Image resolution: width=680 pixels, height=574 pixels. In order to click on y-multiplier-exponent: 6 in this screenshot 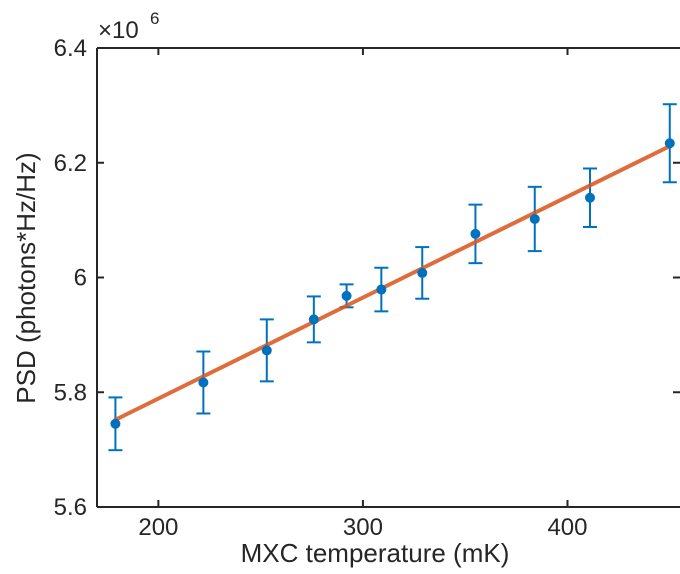, I will do `click(154, 18)`.